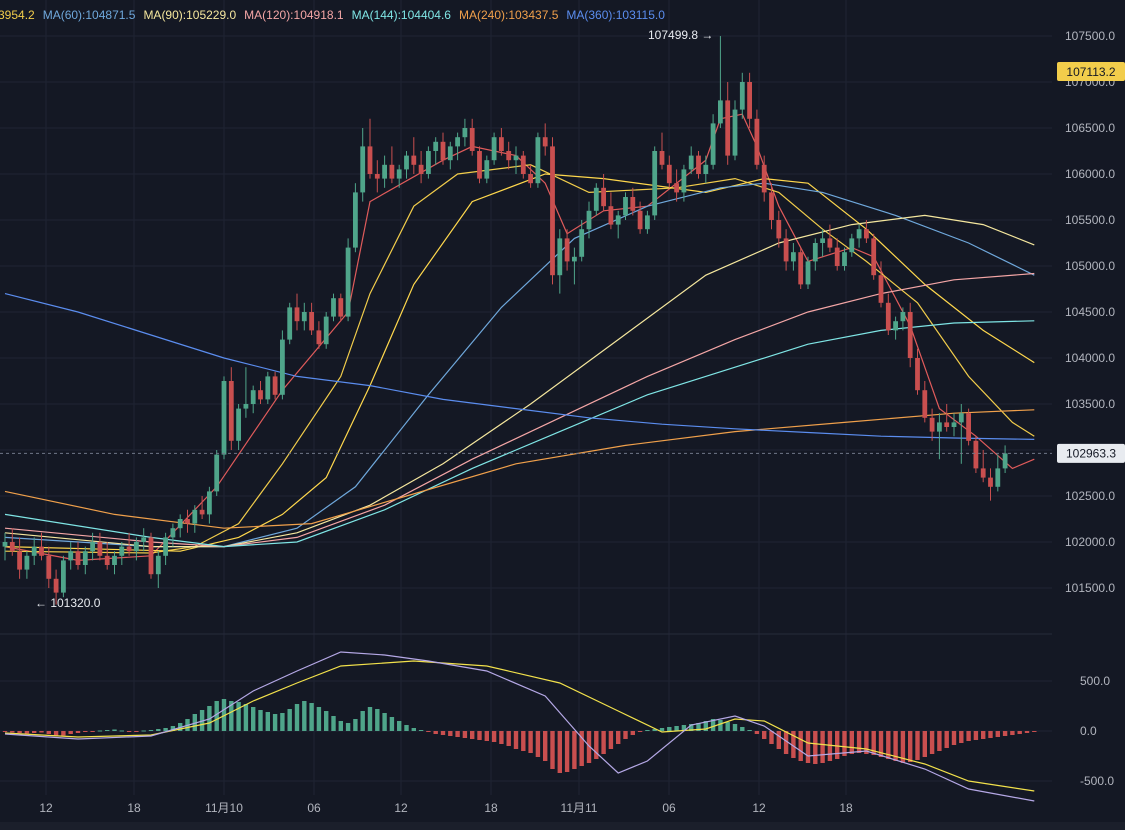 The width and height of the screenshot is (1125, 830). What do you see at coordinates (314, 808) in the screenshot?
I see `time-tick-label: 06` at bounding box center [314, 808].